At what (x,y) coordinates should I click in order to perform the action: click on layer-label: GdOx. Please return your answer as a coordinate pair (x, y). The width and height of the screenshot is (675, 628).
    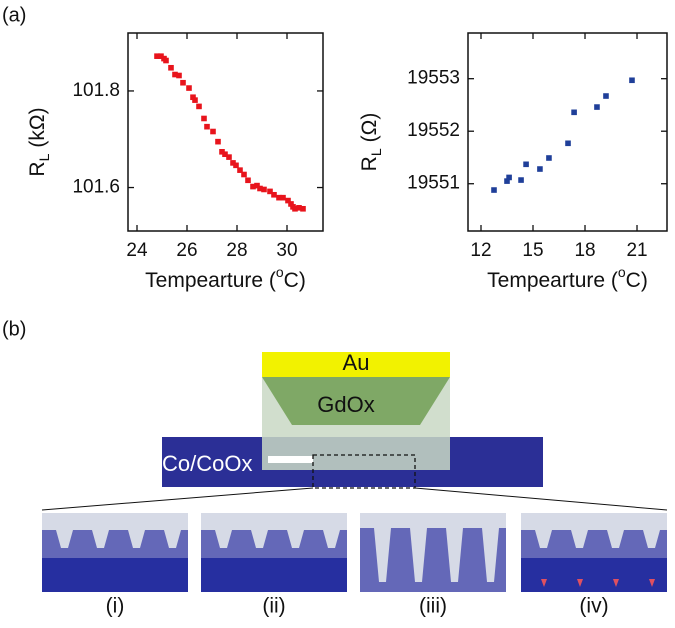
    Looking at the image, I should click on (345, 404).